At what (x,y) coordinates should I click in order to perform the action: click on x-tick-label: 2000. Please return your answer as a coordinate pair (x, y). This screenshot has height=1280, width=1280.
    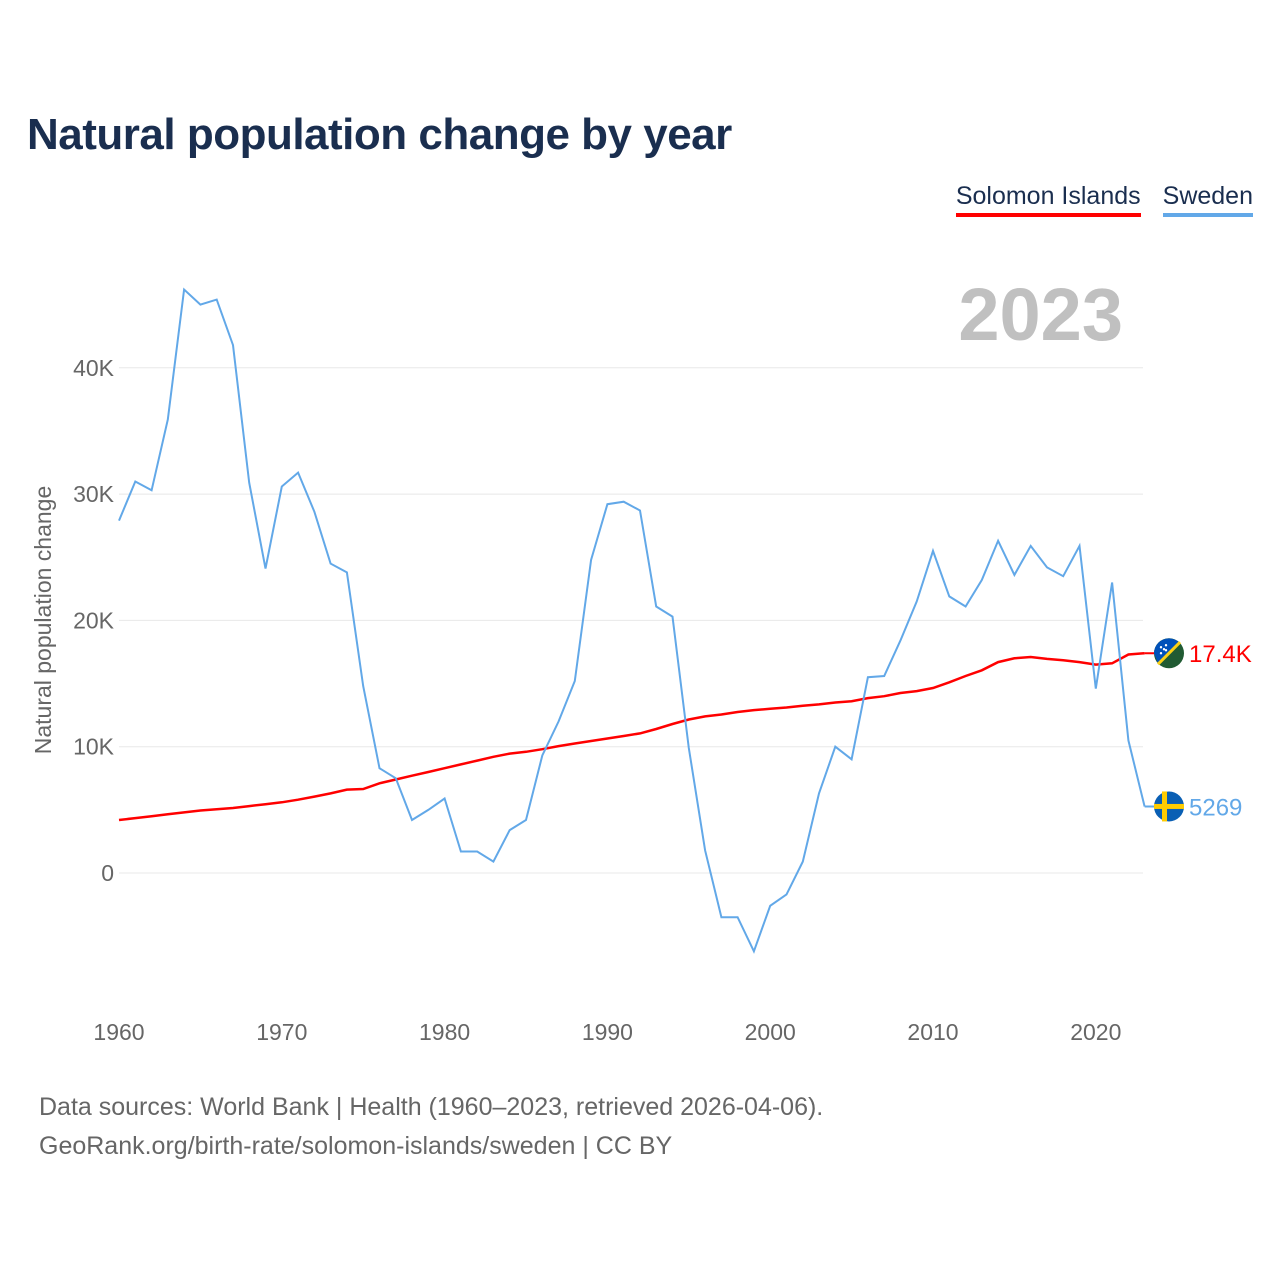
    Looking at the image, I should click on (770, 1032).